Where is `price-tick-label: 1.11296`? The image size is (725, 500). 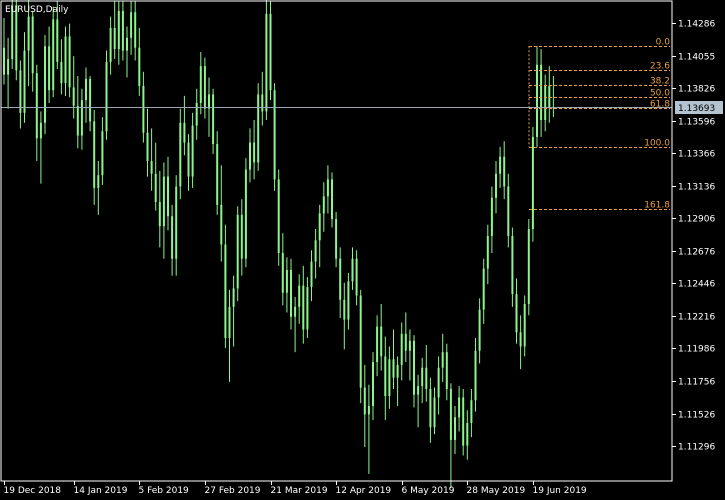
price-tick-label: 1.11296 is located at coordinates (696, 448).